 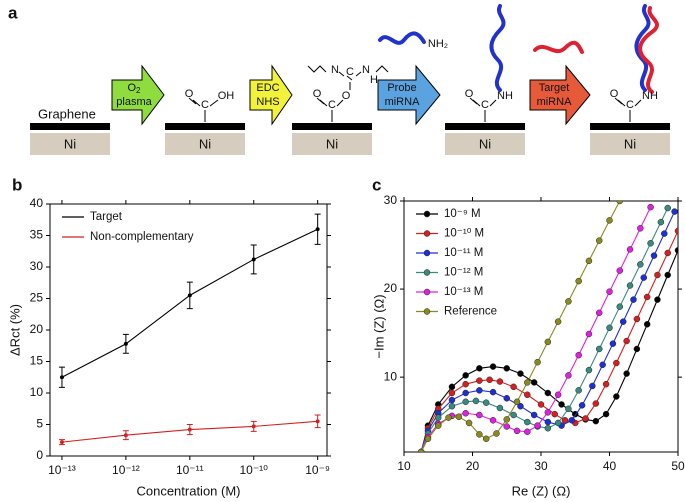 I want to click on x-tick-label: 10⁻¹⁰, so click(x=253, y=470).